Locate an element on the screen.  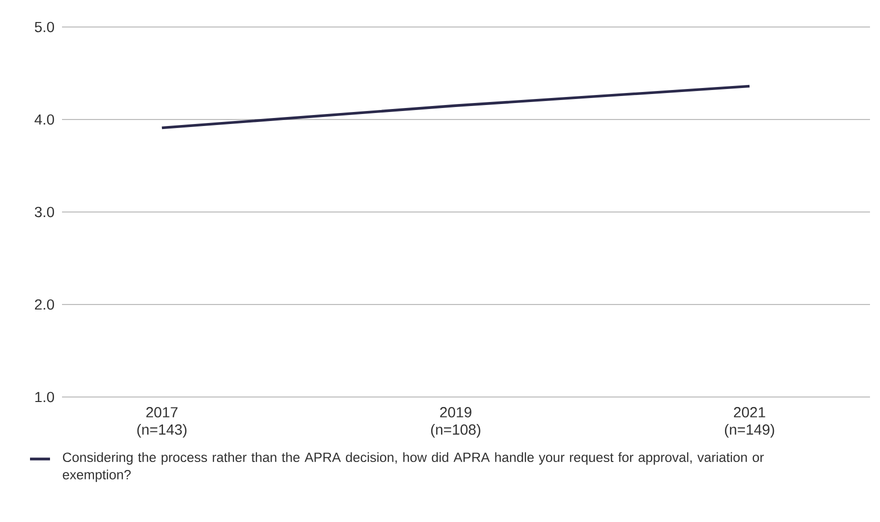
legend-label: Considering the process rather than the APRA decision, how did APRA handle your request for approval, variation or exemption? is located at coordinates (413, 467).